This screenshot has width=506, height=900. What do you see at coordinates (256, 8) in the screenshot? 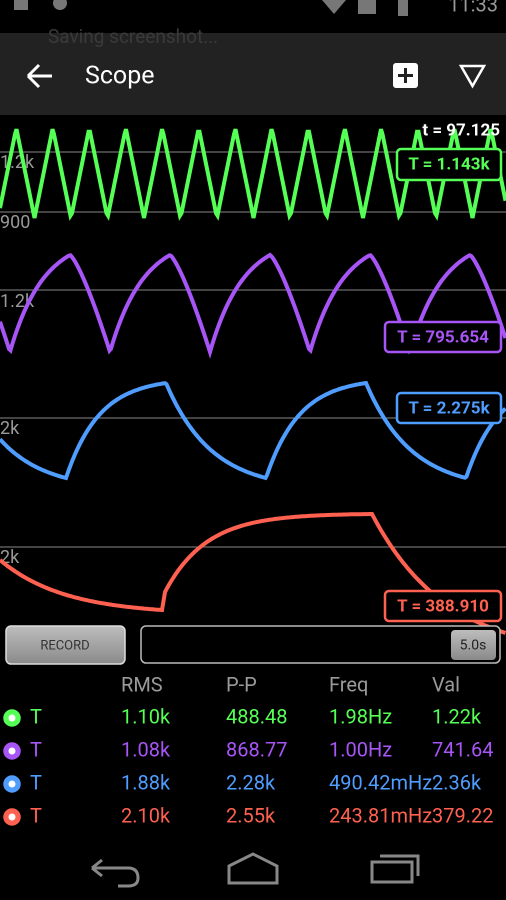
I see `status-bar: 11:33` at bounding box center [256, 8].